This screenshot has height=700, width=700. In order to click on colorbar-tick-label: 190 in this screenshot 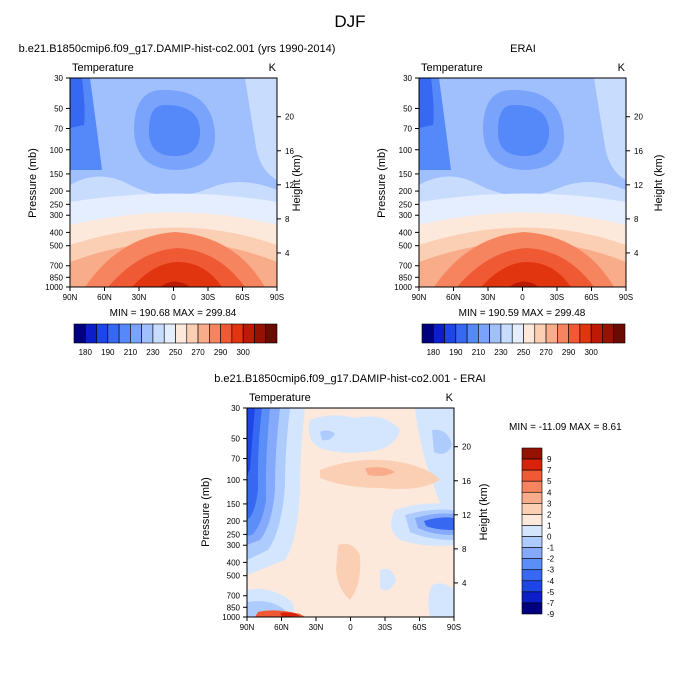, I will do `click(108, 352)`.